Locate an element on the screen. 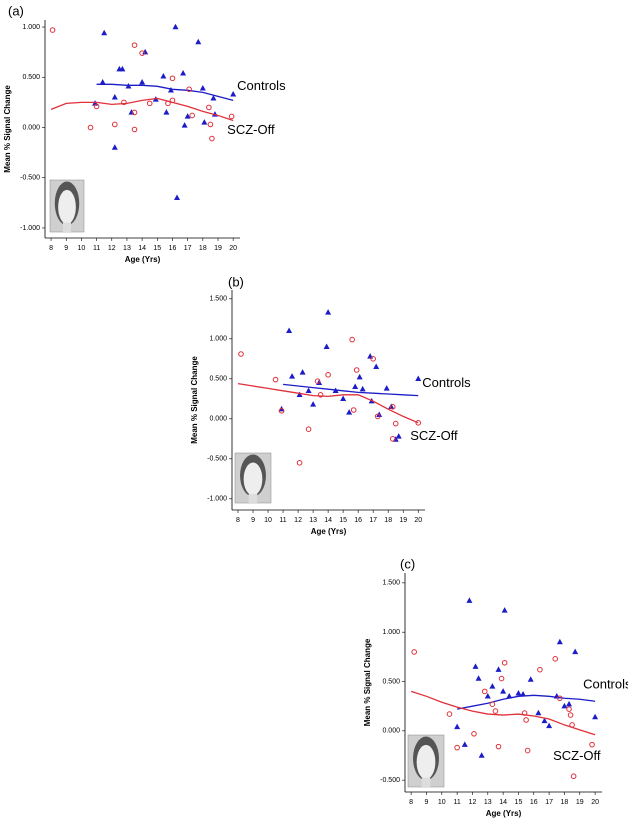  series-annotation: Controls is located at coordinates (261, 85).